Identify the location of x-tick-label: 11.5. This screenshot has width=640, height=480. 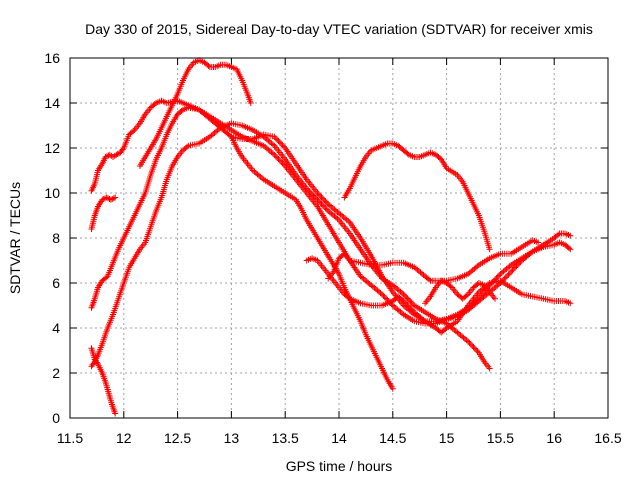
(70, 438).